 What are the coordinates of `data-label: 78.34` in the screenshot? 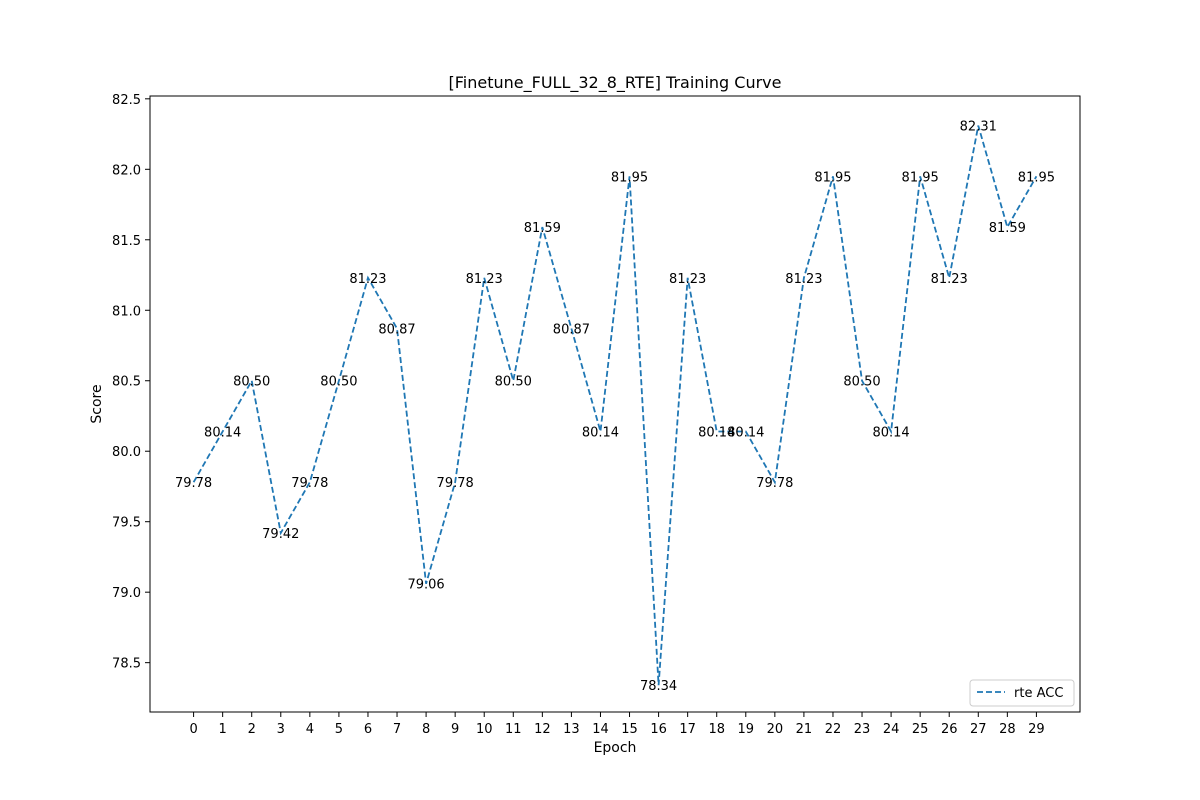 It's located at (658, 686).